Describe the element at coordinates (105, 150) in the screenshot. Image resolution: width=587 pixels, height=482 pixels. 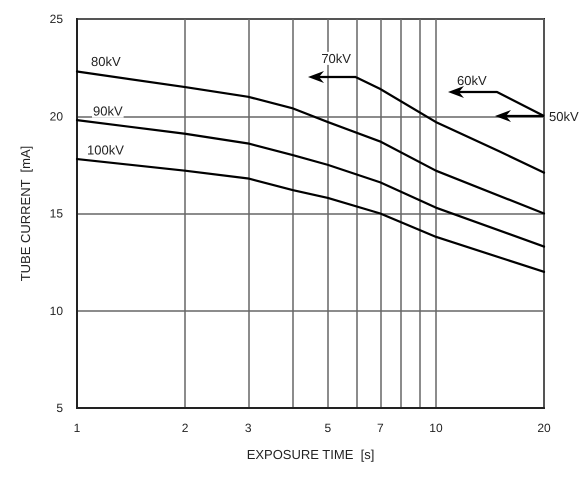
I see `series-label: 100kV` at that location.